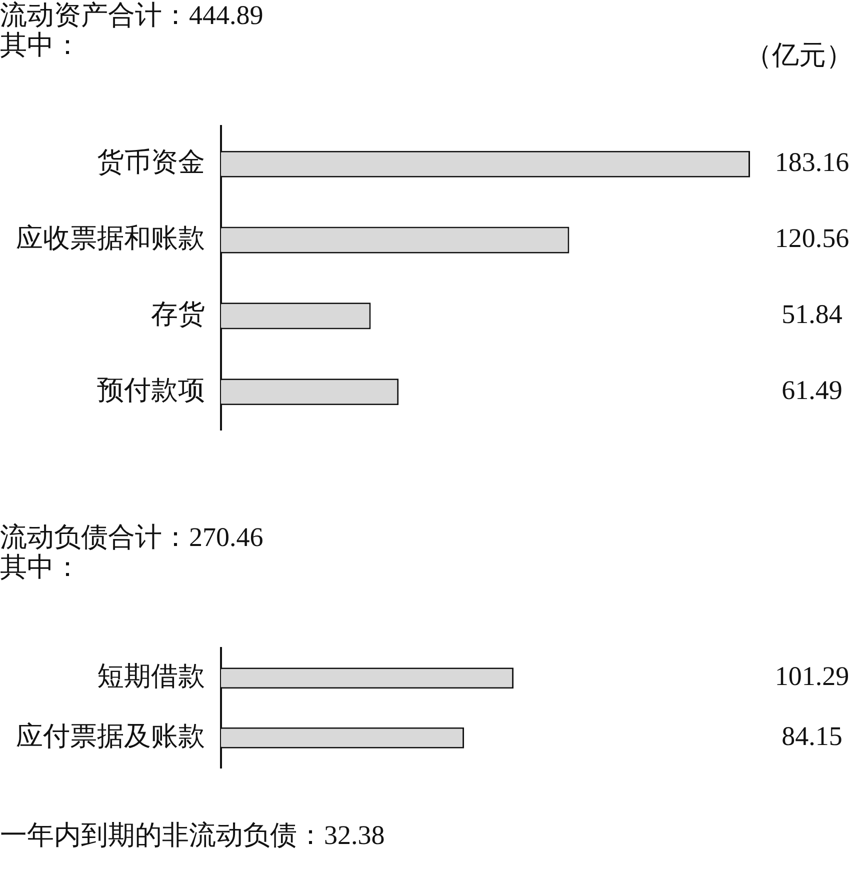 Image resolution: width=861 pixels, height=870 pixels. Describe the element at coordinates (132, 15) in the screenshot. I see `chart-title: 流动资产合计：444.89` at that location.